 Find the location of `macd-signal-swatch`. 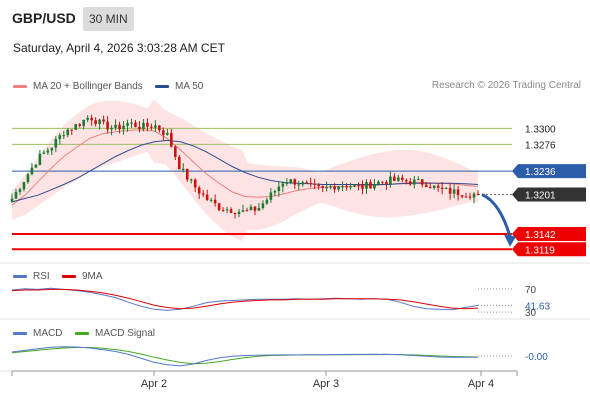

macd-signal-swatch is located at coordinates (82, 333).